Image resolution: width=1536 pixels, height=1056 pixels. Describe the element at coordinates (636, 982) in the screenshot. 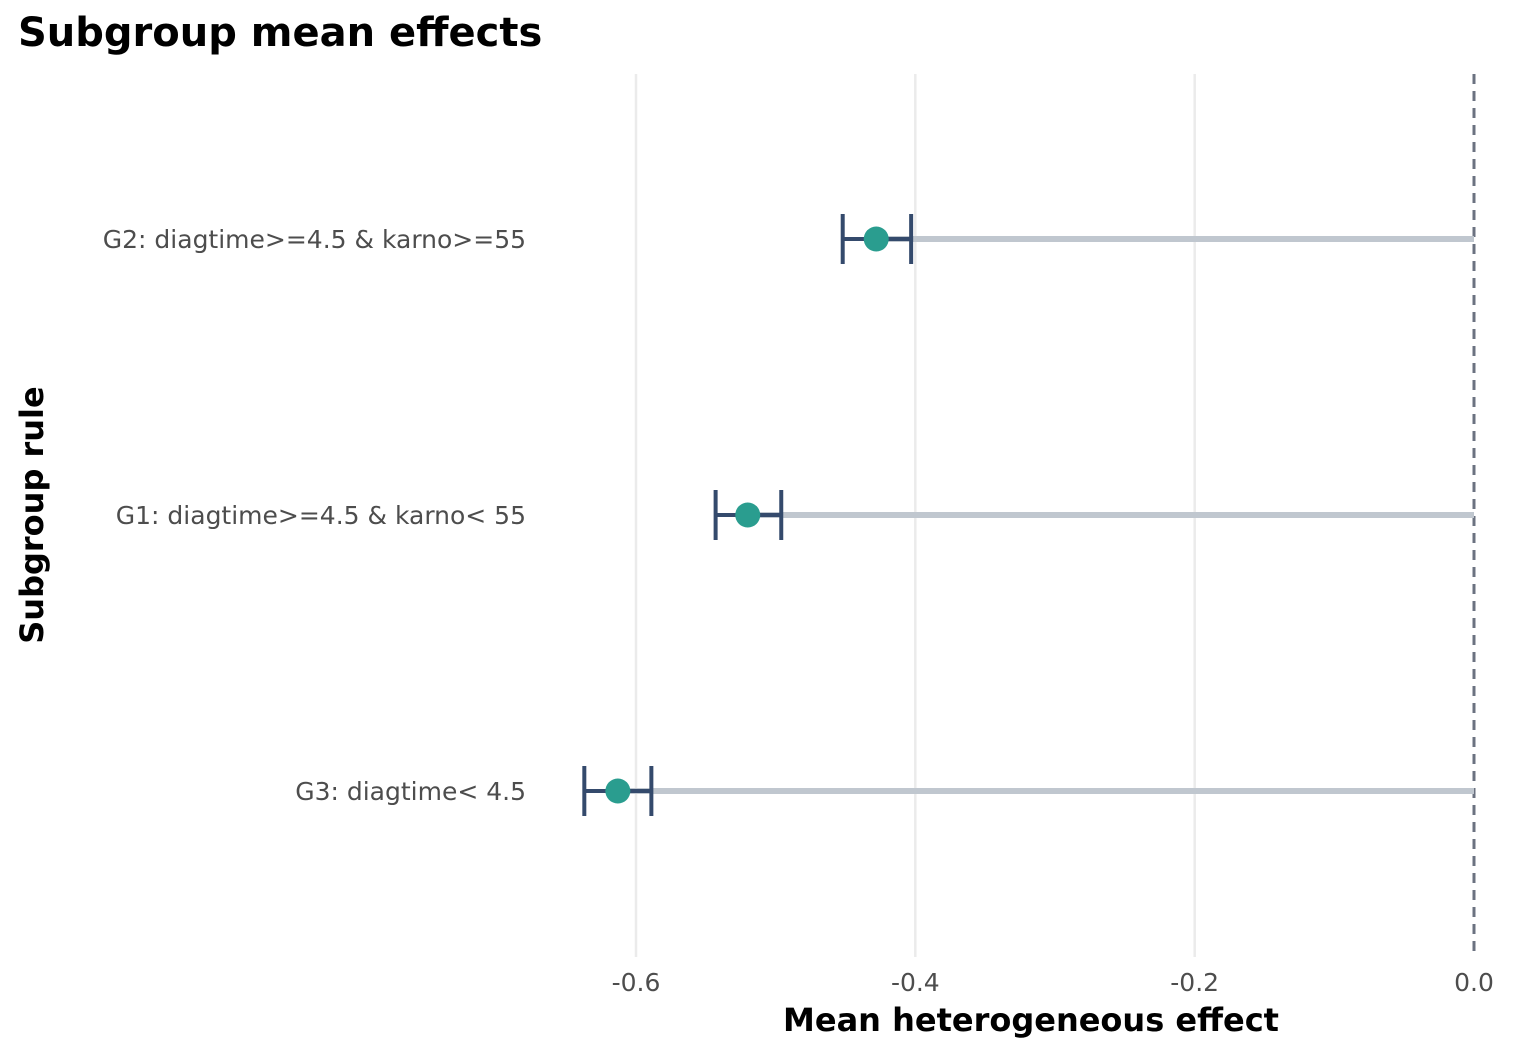

I see `x-tick-label: -0.6` at that location.